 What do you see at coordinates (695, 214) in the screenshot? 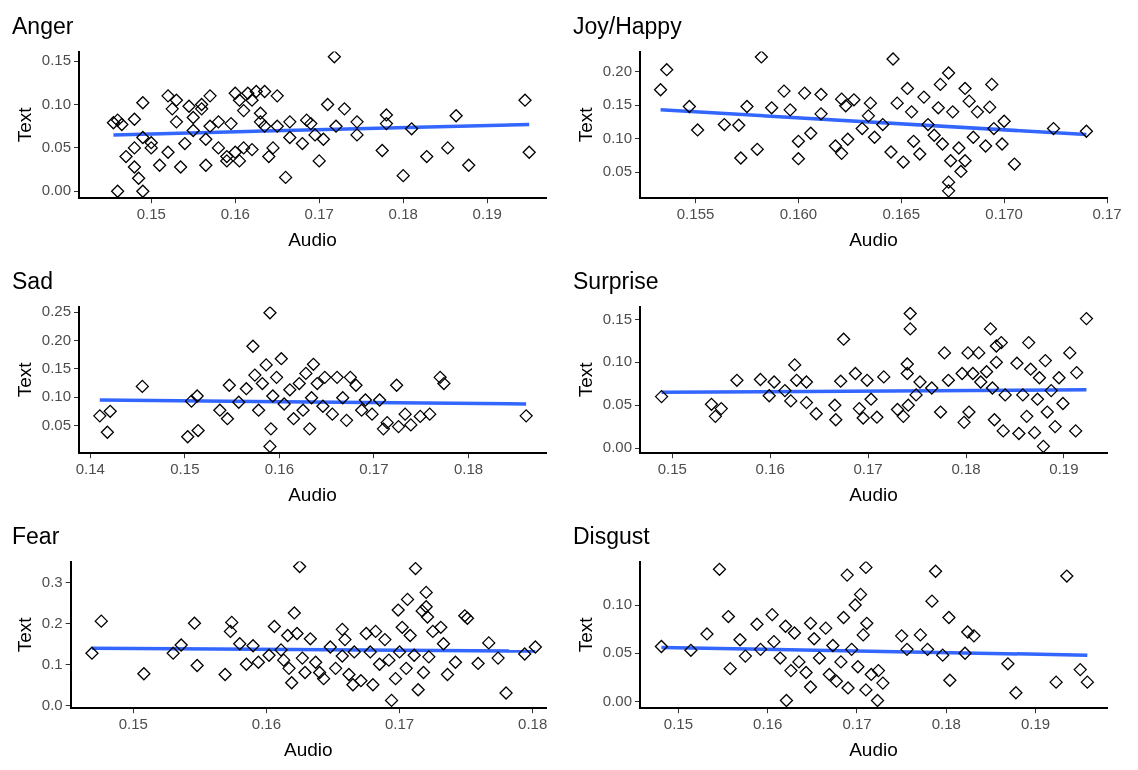
I see `x-tick-label: 0.155` at bounding box center [695, 214].